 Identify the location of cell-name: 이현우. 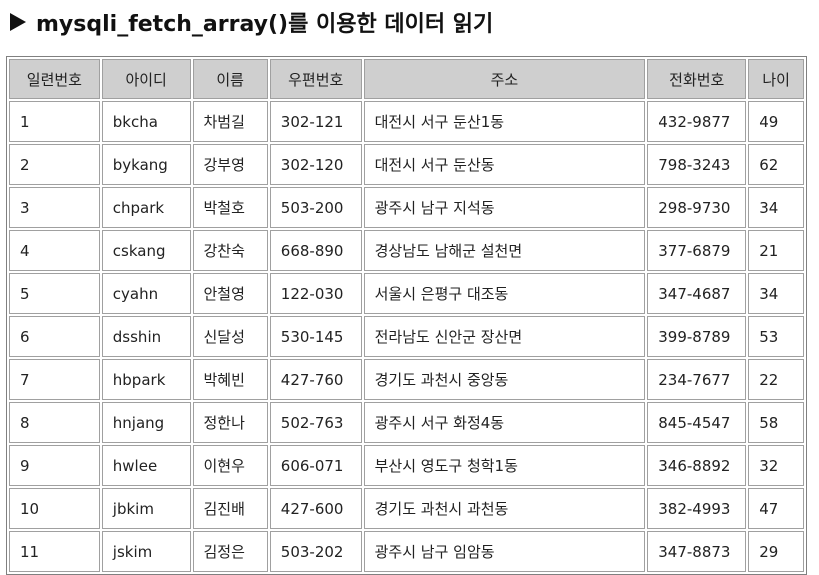
(230, 465).